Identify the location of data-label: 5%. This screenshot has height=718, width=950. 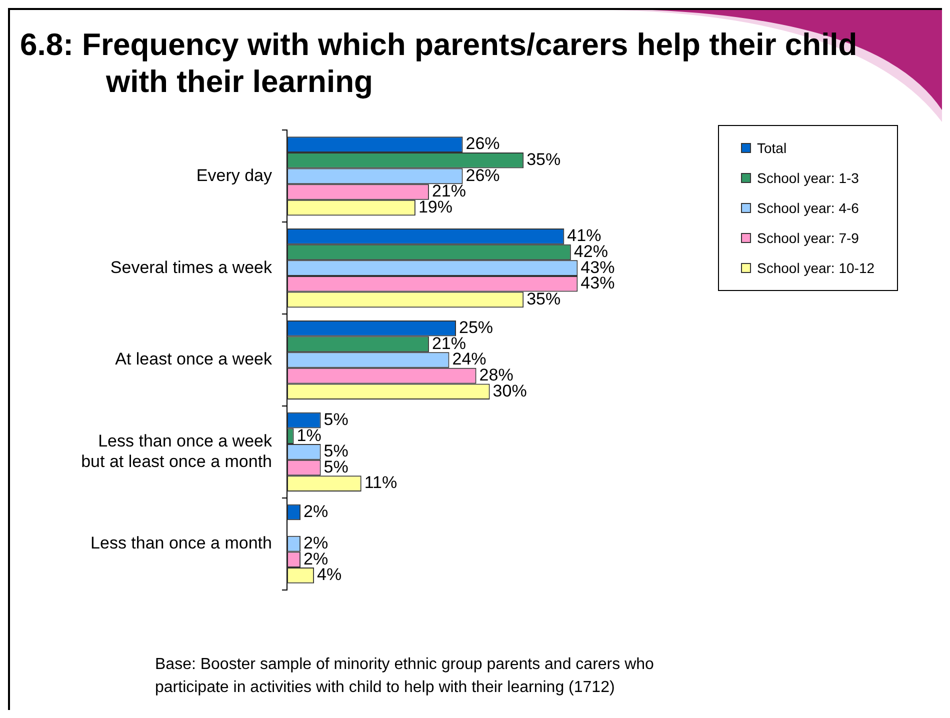
(336, 419).